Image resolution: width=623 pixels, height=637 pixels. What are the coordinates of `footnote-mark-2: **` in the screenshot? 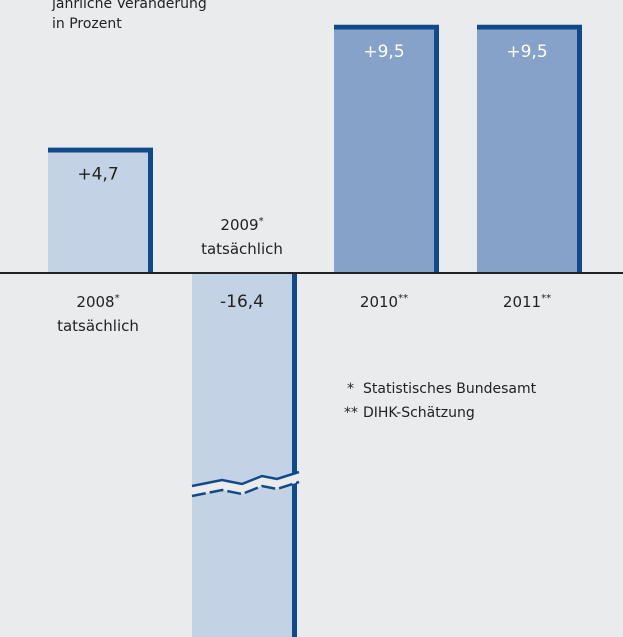 It's located at (351, 413).